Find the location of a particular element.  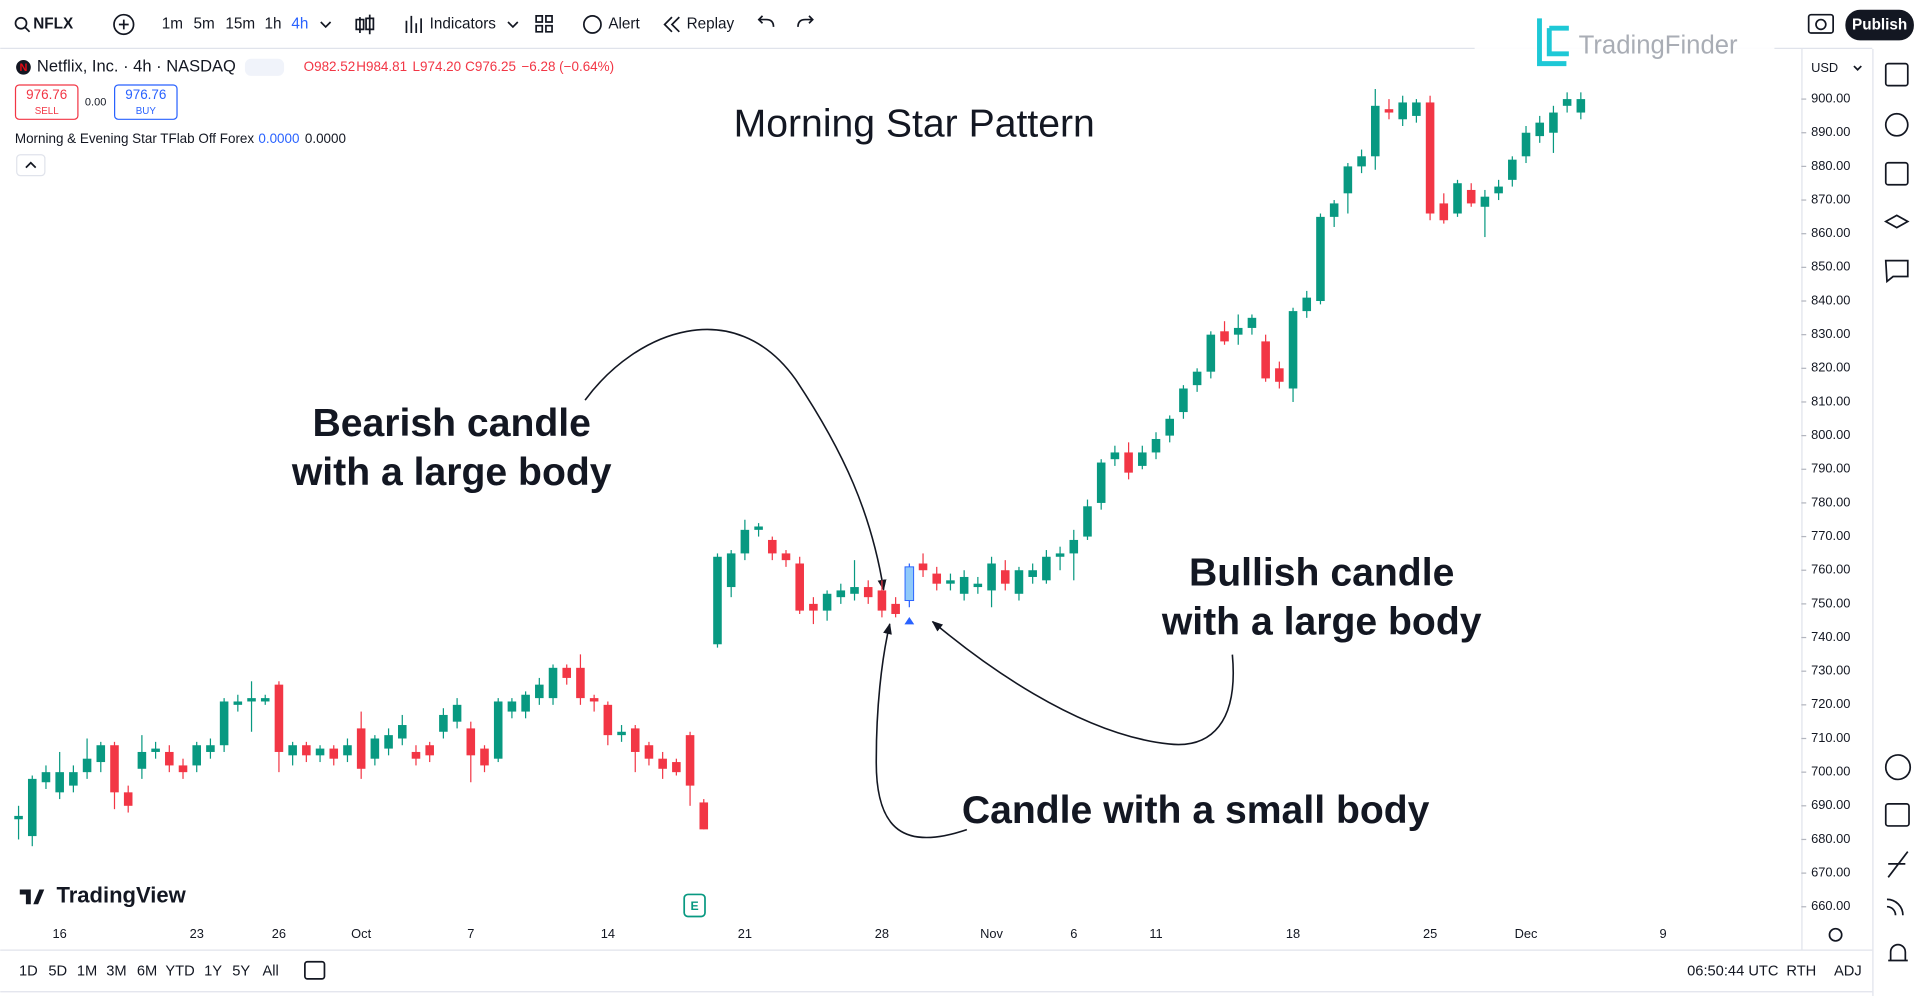

calendar-icon is located at coordinates (1897, 815).